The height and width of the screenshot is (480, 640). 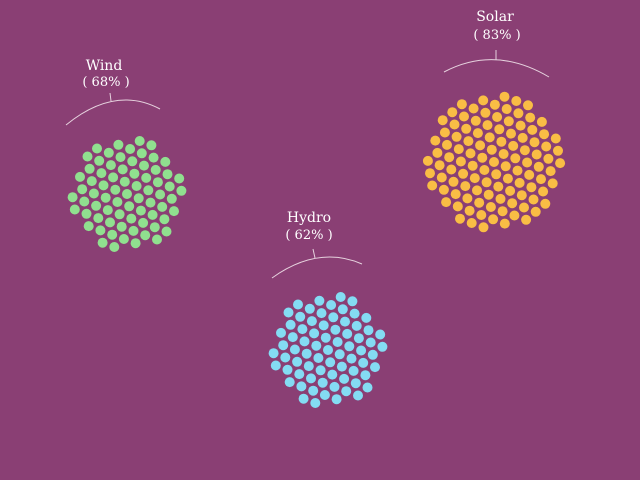 I want to click on cluster-wind: Wind ( 68% ), so click(x=126, y=155).